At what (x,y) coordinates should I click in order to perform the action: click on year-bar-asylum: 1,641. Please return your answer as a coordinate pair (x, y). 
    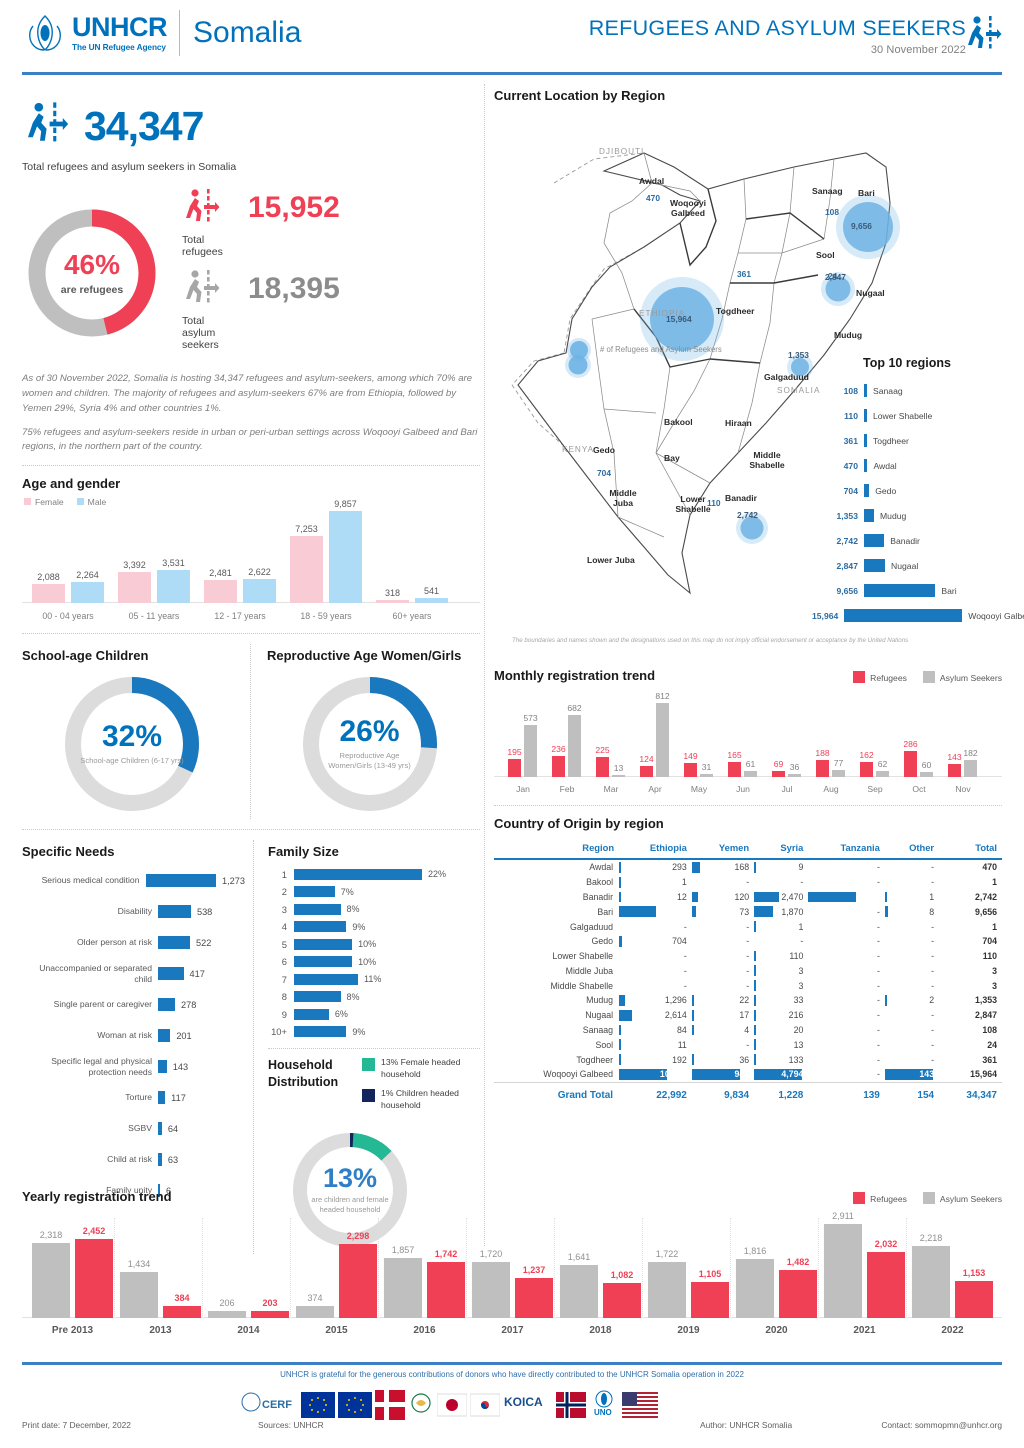
    Looking at the image, I should click on (579, 1285).